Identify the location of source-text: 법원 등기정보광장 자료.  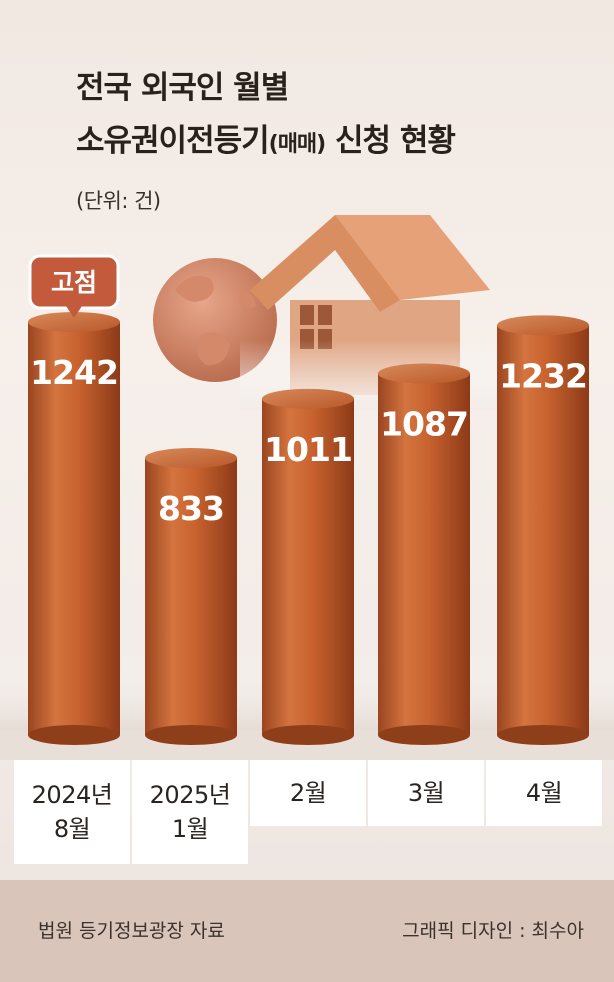
(131, 931).